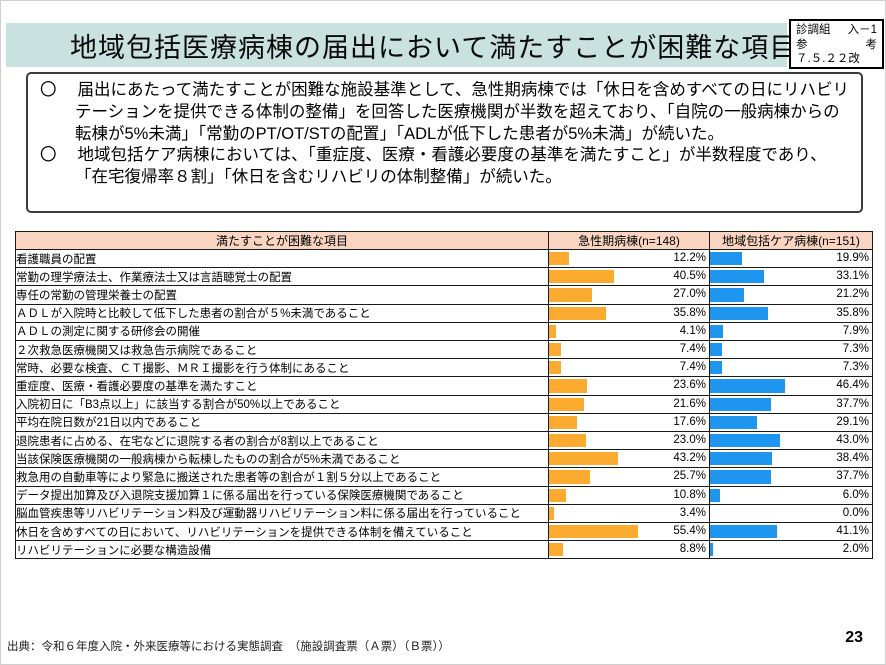 This screenshot has height=665, width=886. Describe the element at coordinates (852, 440) in the screenshot. I see `care-value: 43.0%` at that location.